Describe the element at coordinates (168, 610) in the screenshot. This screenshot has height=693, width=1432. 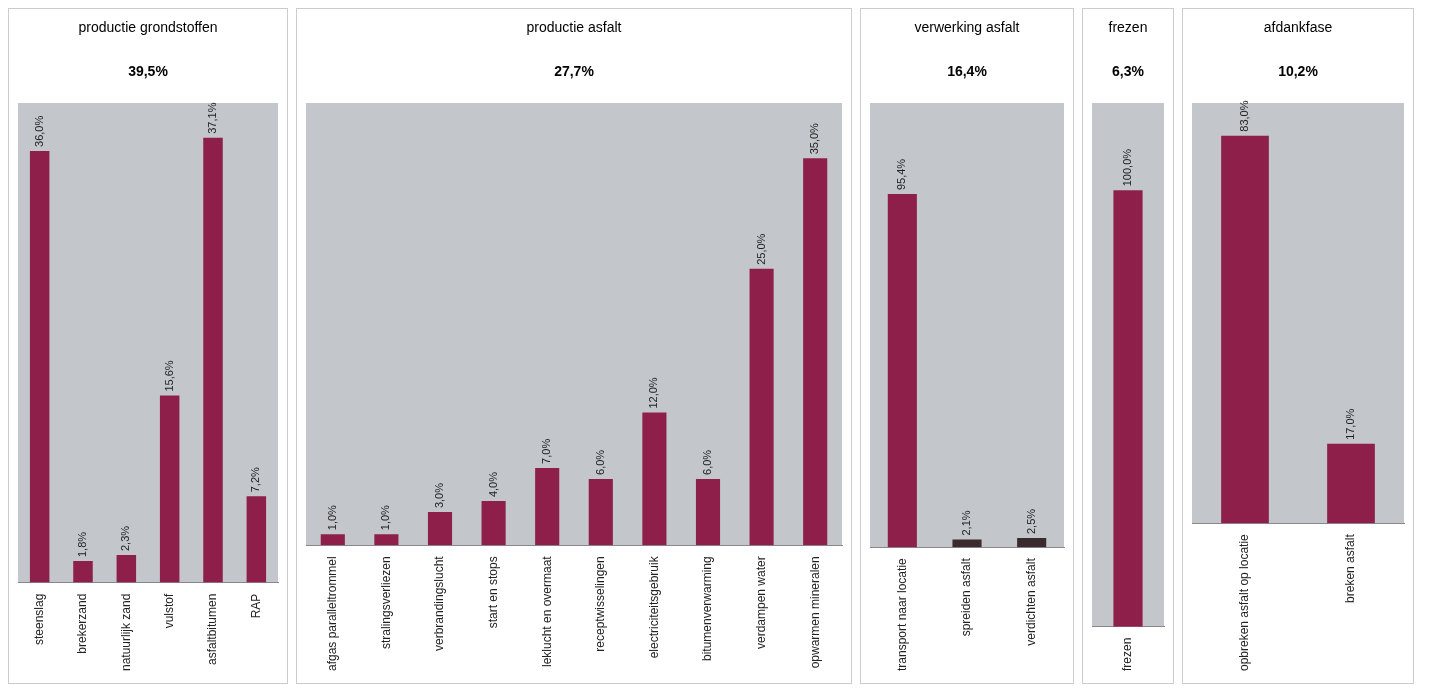
I see `x-tick-label: vulstof` at that location.